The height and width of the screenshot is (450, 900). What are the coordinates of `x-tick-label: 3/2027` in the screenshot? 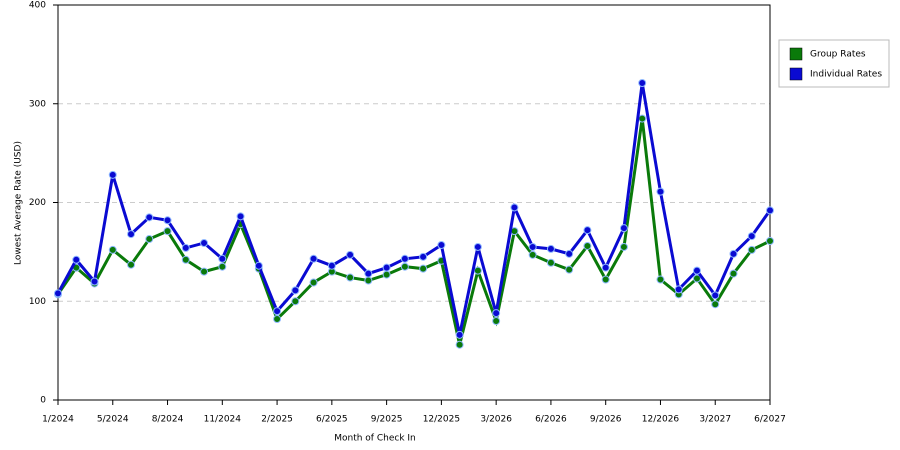 It's located at (715, 420).